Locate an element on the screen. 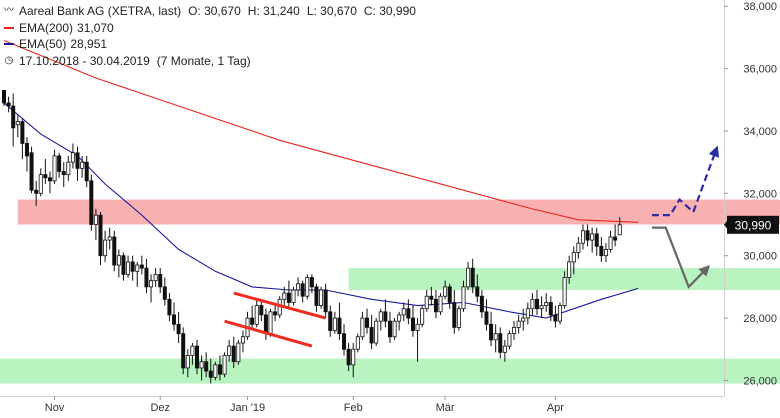 Image resolution: width=780 pixels, height=418 pixels. ema200-swatch is located at coordinates (9, 27).